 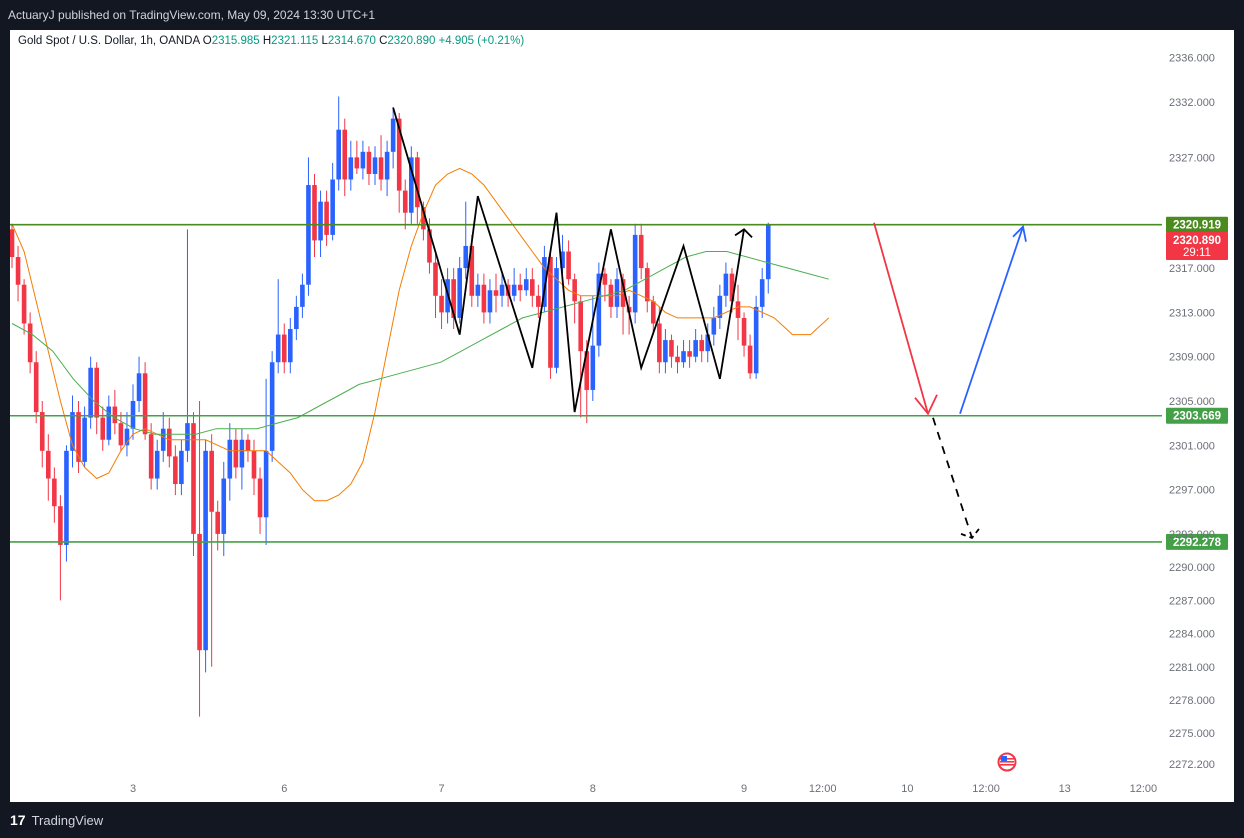 I want to click on down-arrowhead-red, so click(x=926, y=405).